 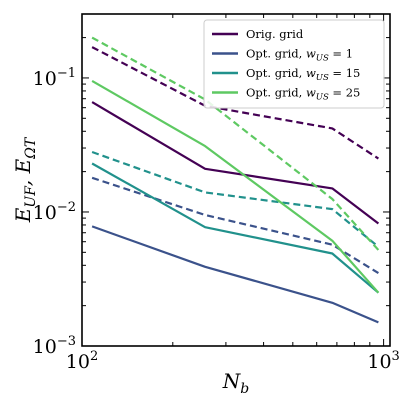 What do you see at coordinates (383, 361) in the screenshot?
I see `x-tick-label: 103` at bounding box center [383, 361].